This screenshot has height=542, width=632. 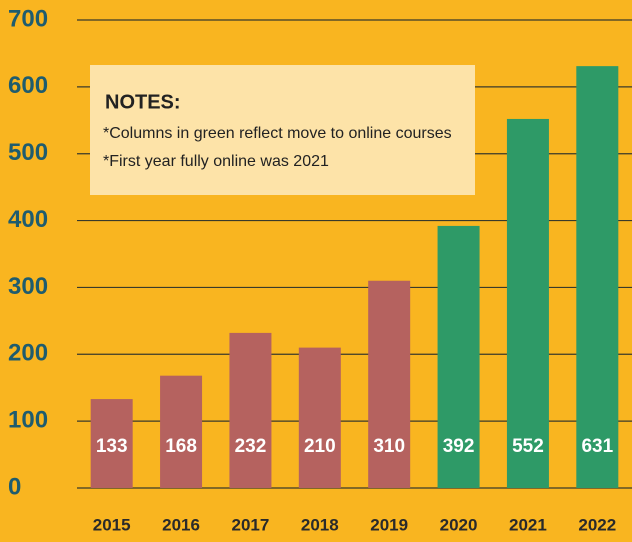 I want to click on value-label: 392, so click(x=459, y=446).